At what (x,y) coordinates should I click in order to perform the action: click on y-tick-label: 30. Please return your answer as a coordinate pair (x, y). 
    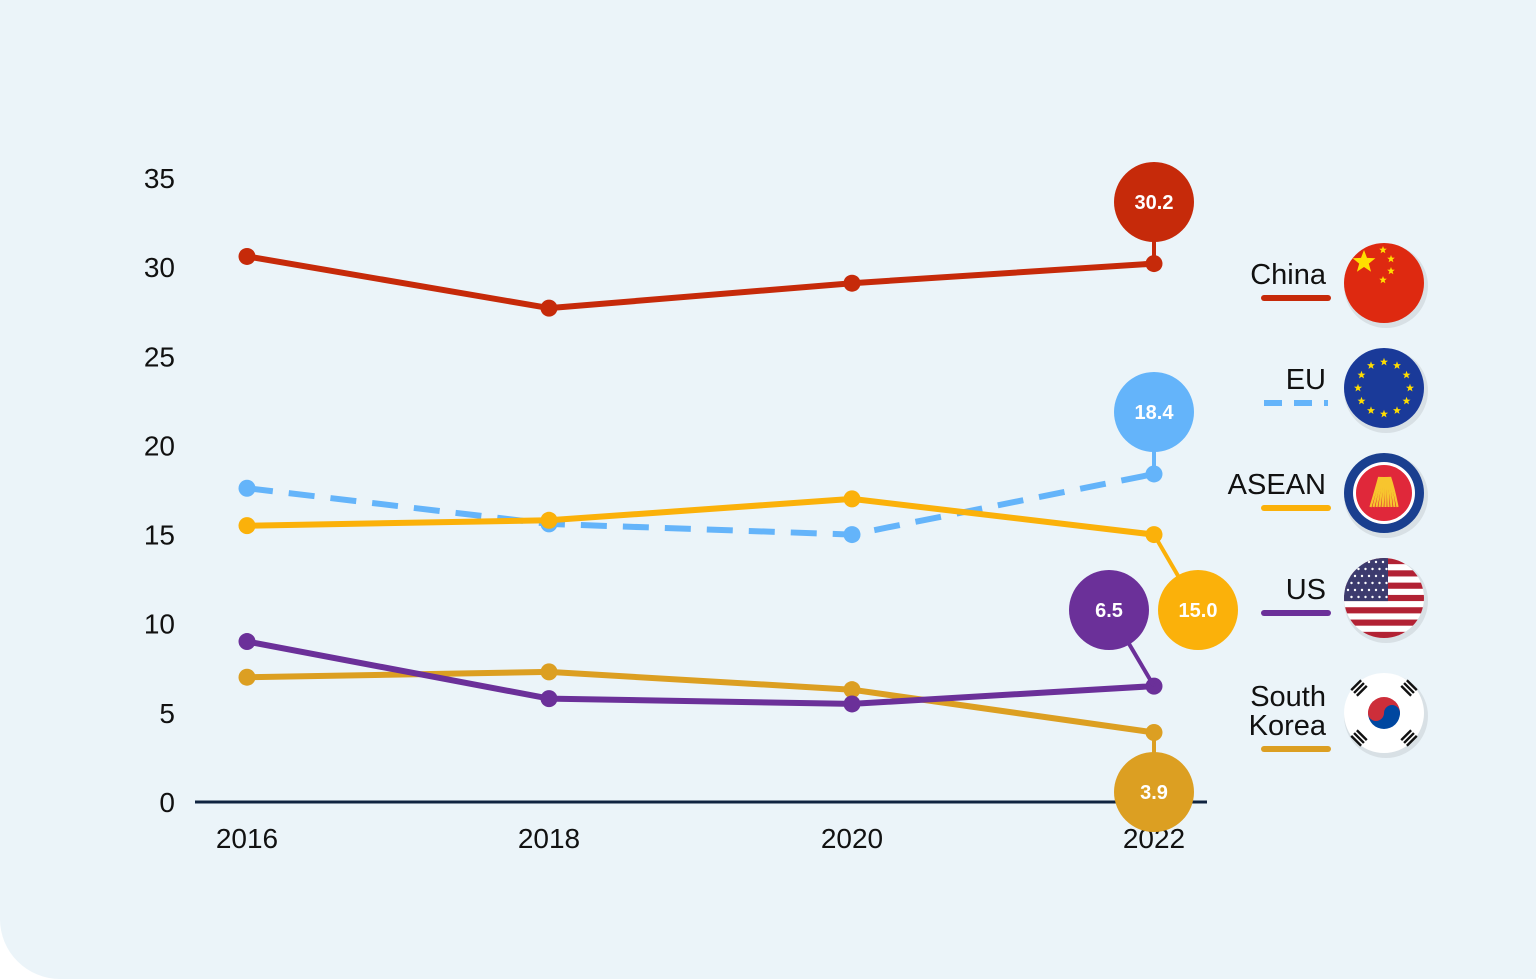
    Looking at the image, I should click on (159, 267).